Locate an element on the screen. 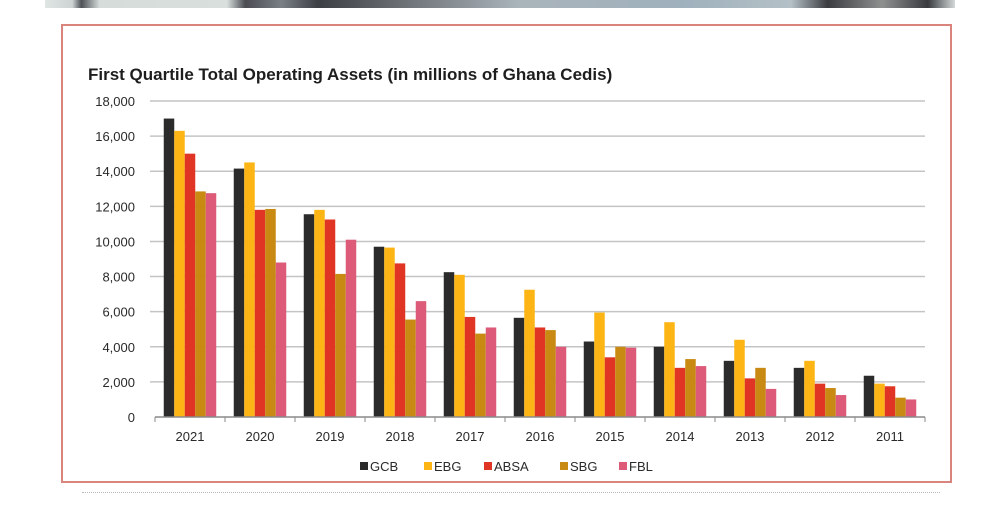 The width and height of the screenshot is (1000, 506). bar-ebg-2019 is located at coordinates (319, 313).